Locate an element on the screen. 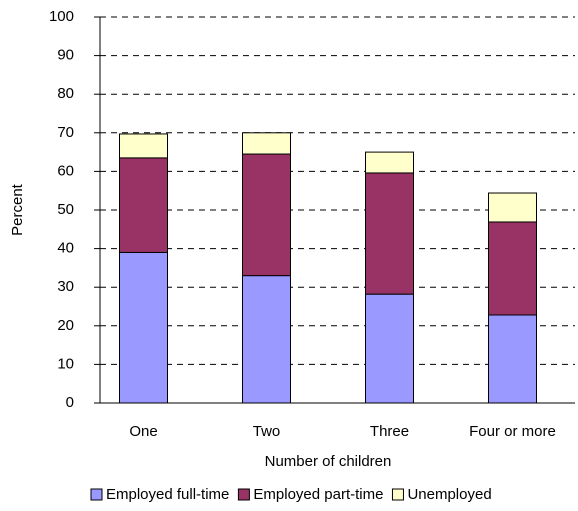 The width and height of the screenshot is (578, 511). x-axis-title: Number of children is located at coordinates (328, 461).